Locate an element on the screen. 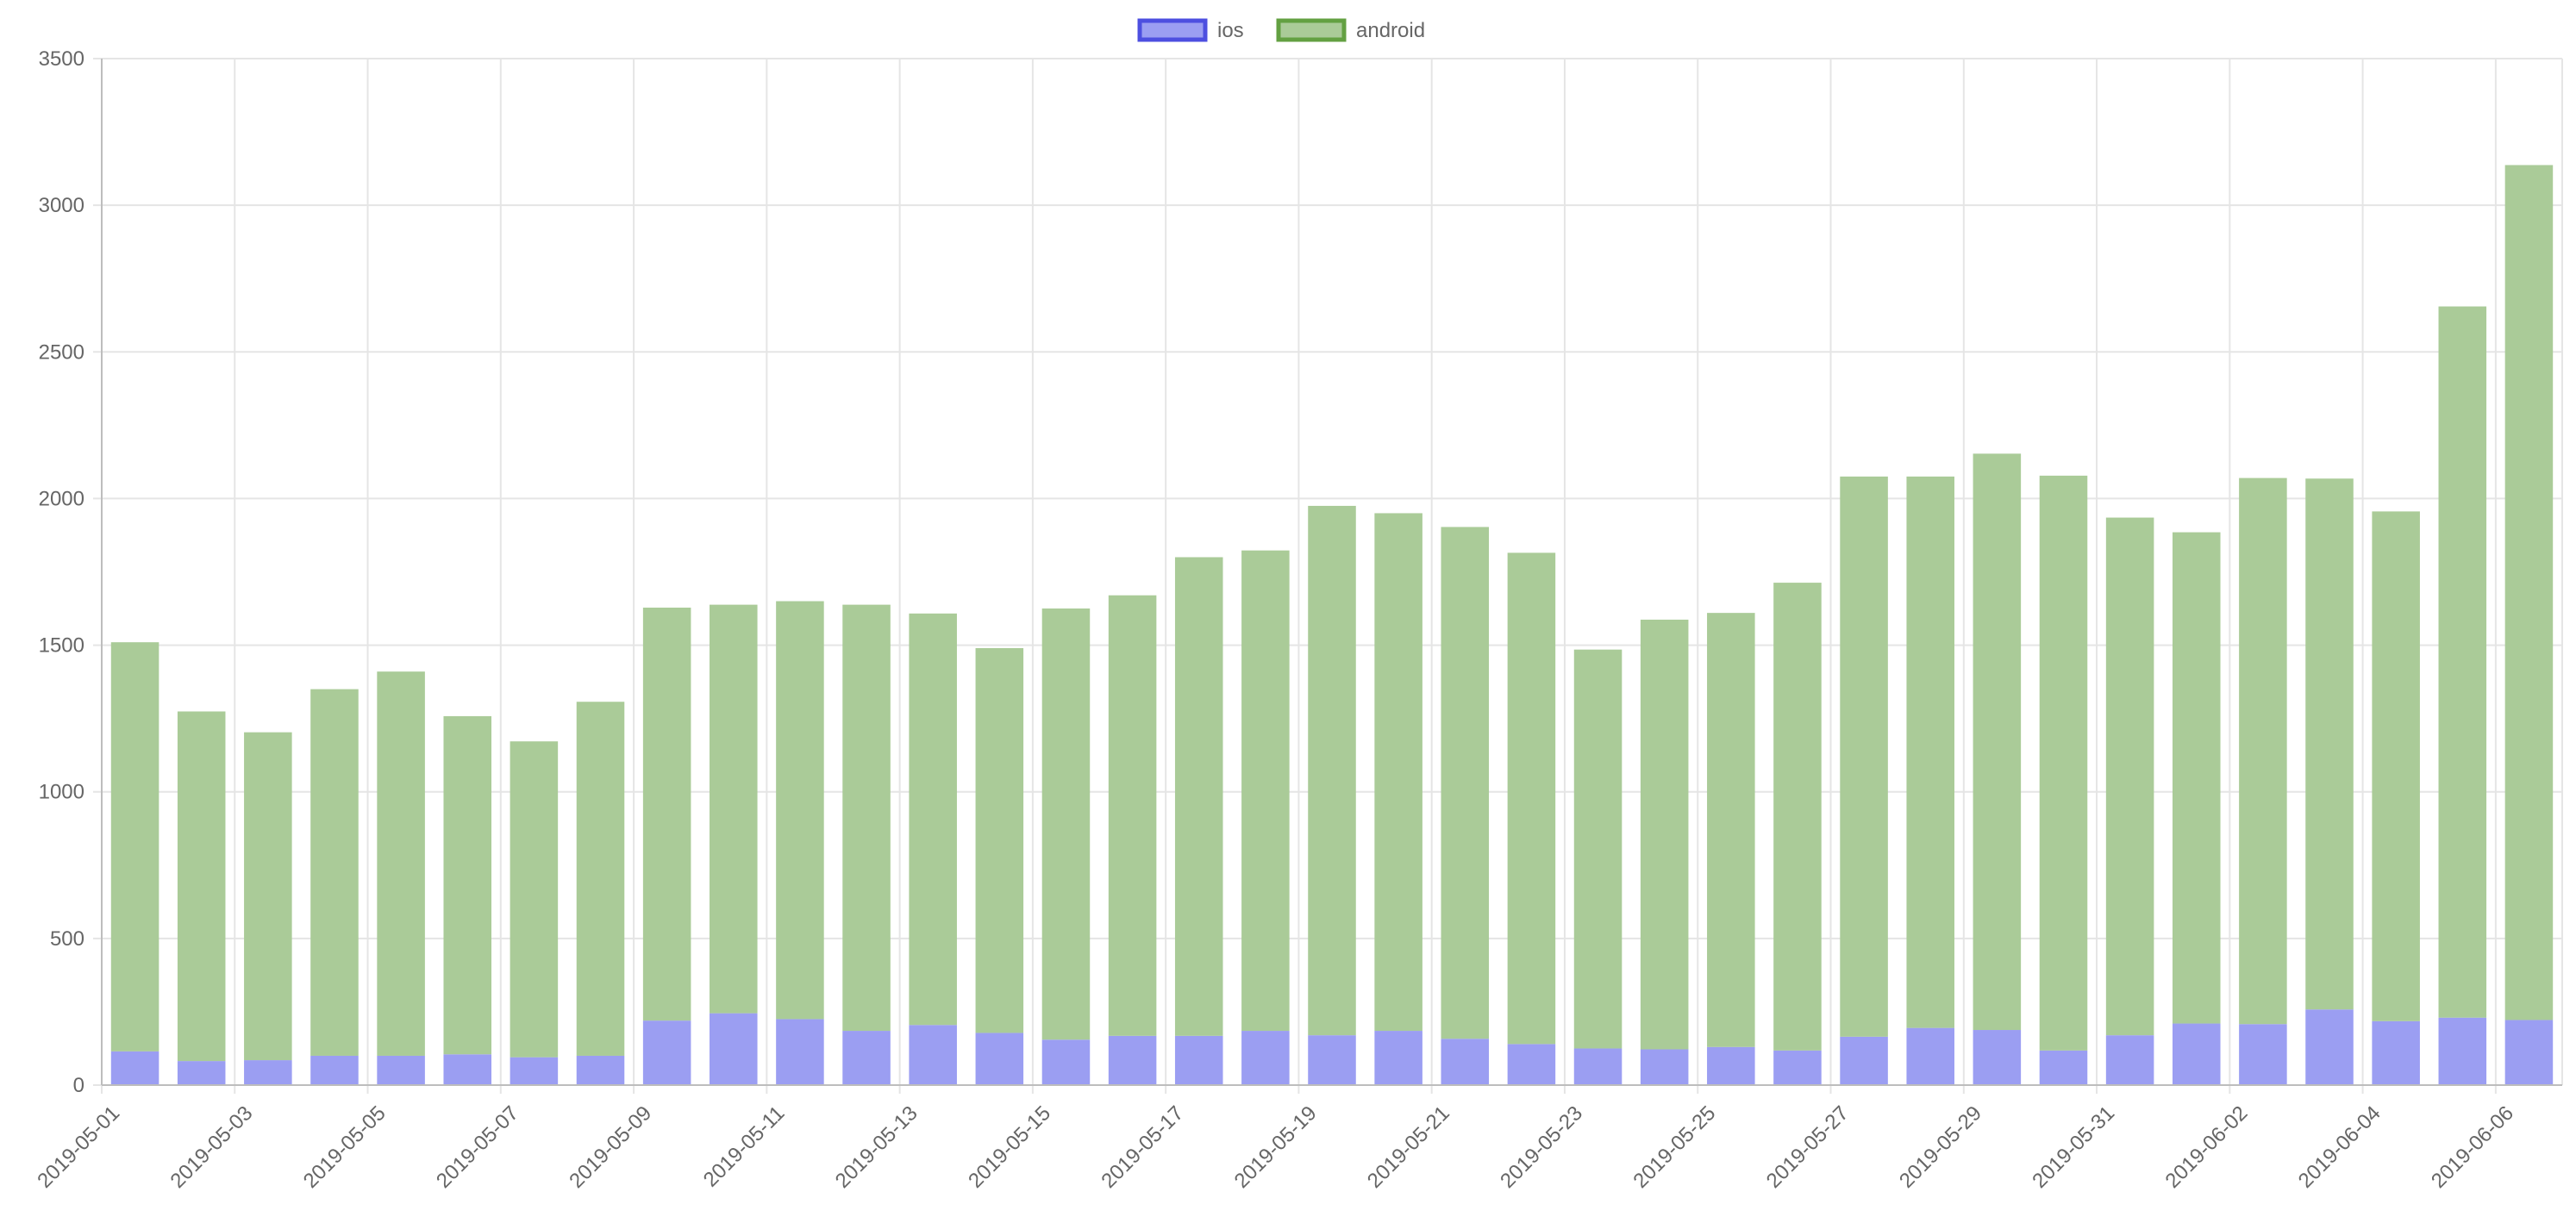  x-tick-label: 2019-05-03 is located at coordinates (212, 1147).